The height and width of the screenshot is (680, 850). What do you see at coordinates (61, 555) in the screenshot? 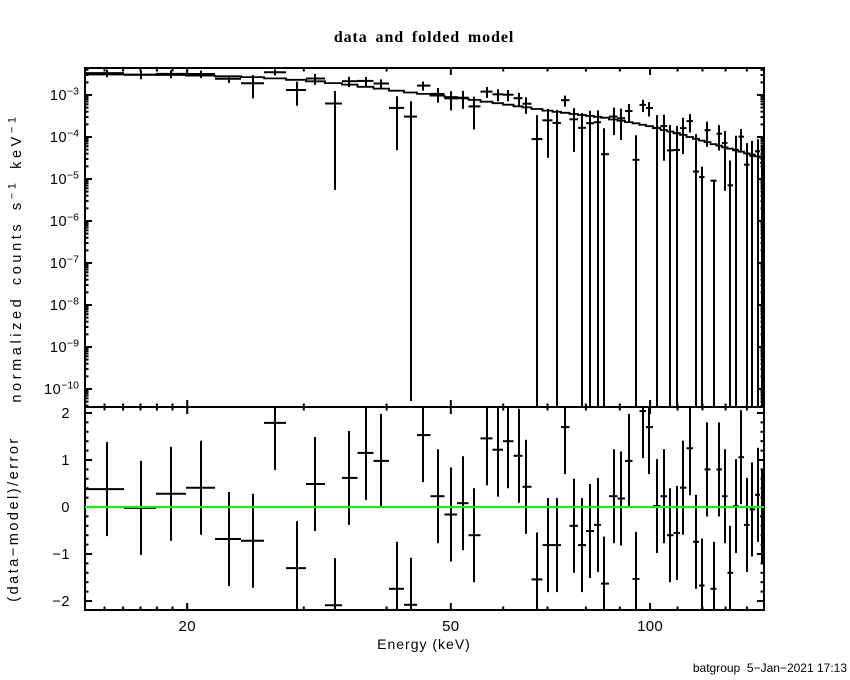
I see `svg-text: −1` at bounding box center [61, 555].